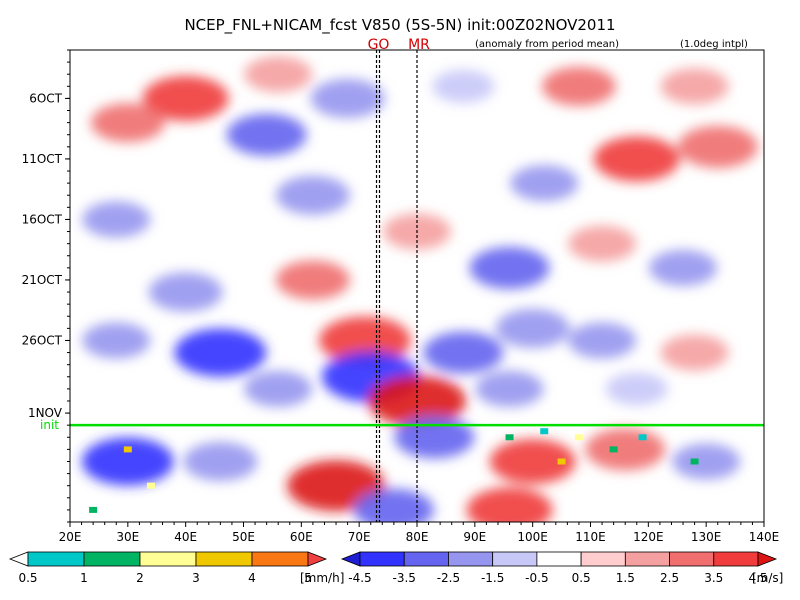  I want to click on rain-colorbar-label-2: 2, so click(140, 578).